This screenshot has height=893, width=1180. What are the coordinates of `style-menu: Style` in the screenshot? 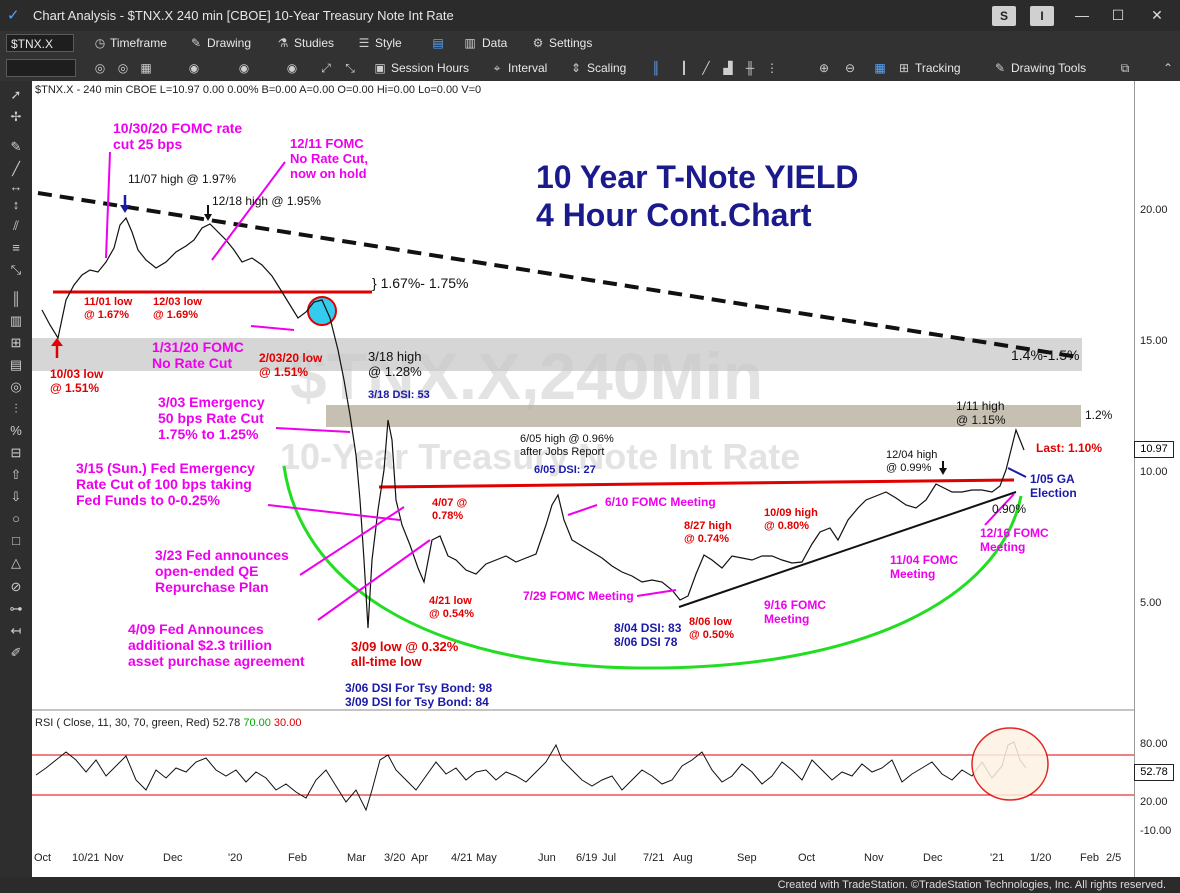 It's located at (388, 43).